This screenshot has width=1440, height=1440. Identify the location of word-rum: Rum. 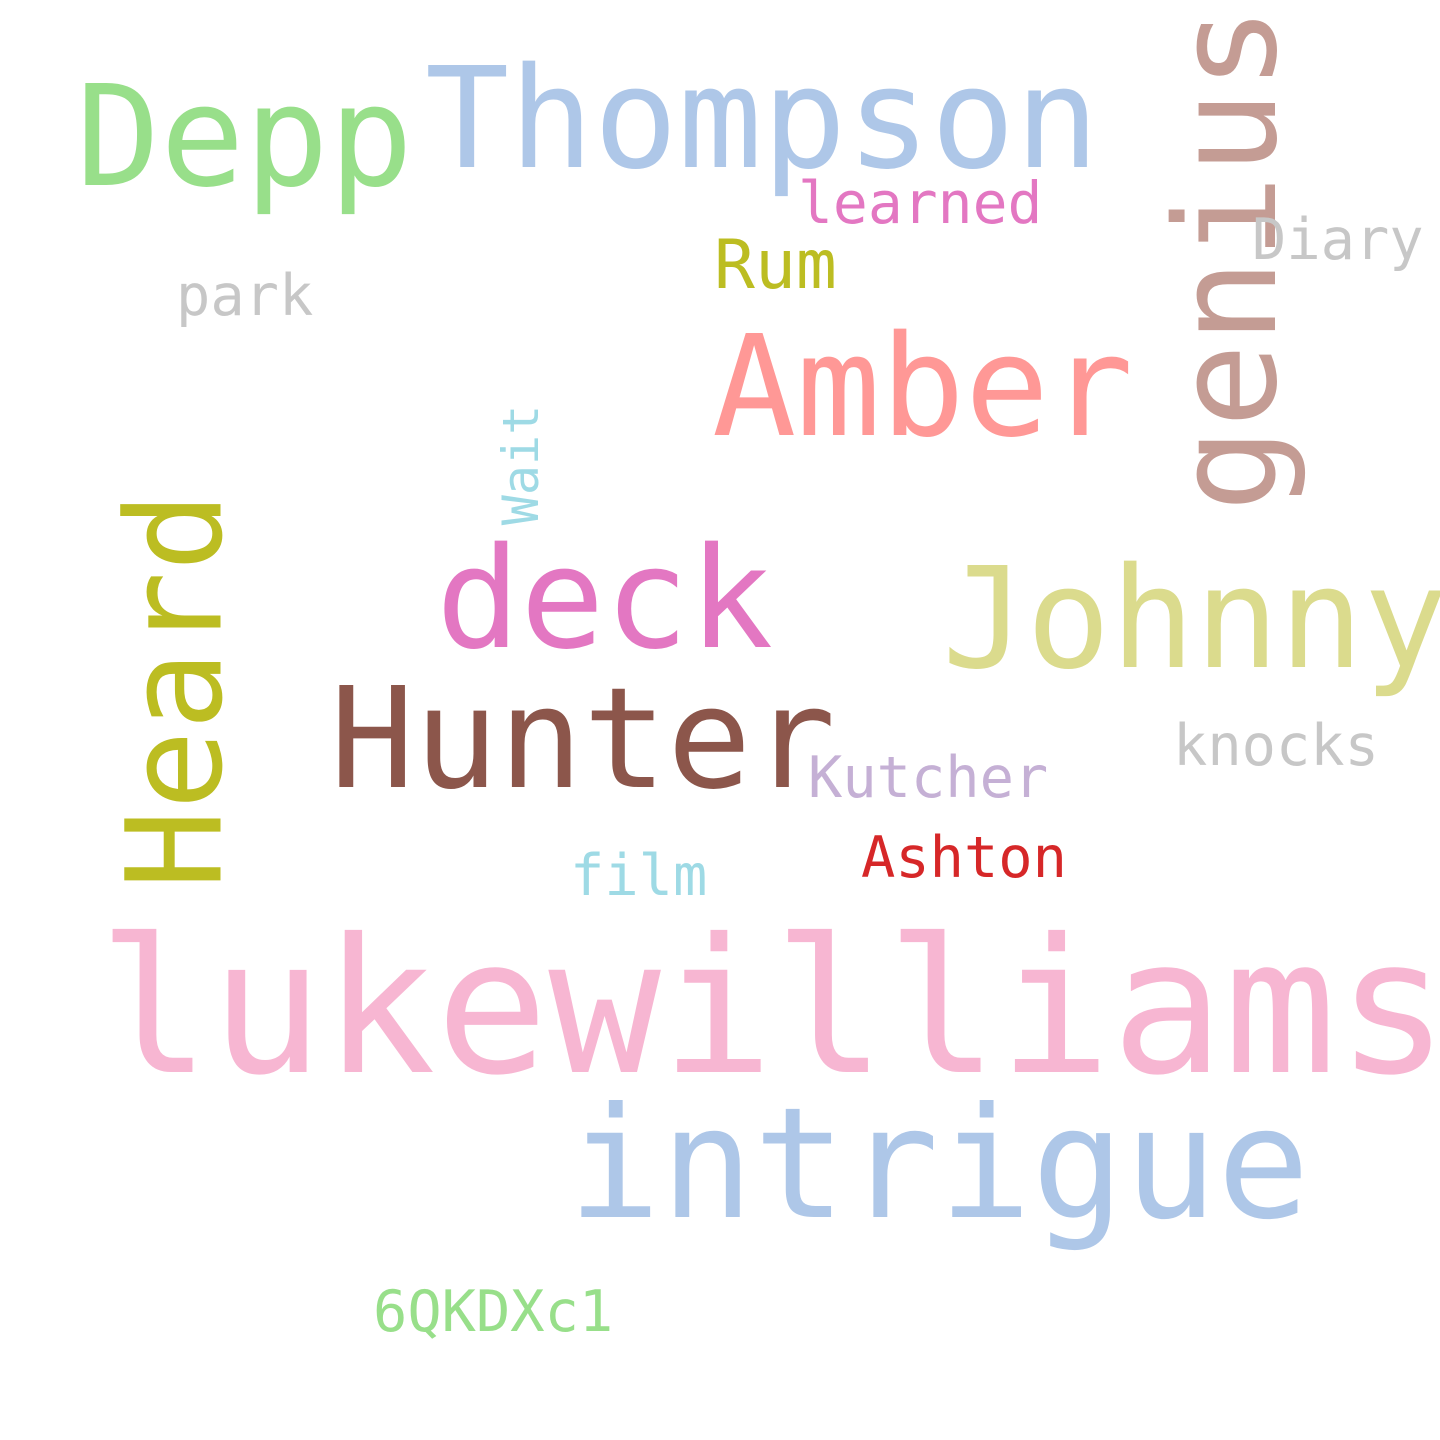
(775, 265).